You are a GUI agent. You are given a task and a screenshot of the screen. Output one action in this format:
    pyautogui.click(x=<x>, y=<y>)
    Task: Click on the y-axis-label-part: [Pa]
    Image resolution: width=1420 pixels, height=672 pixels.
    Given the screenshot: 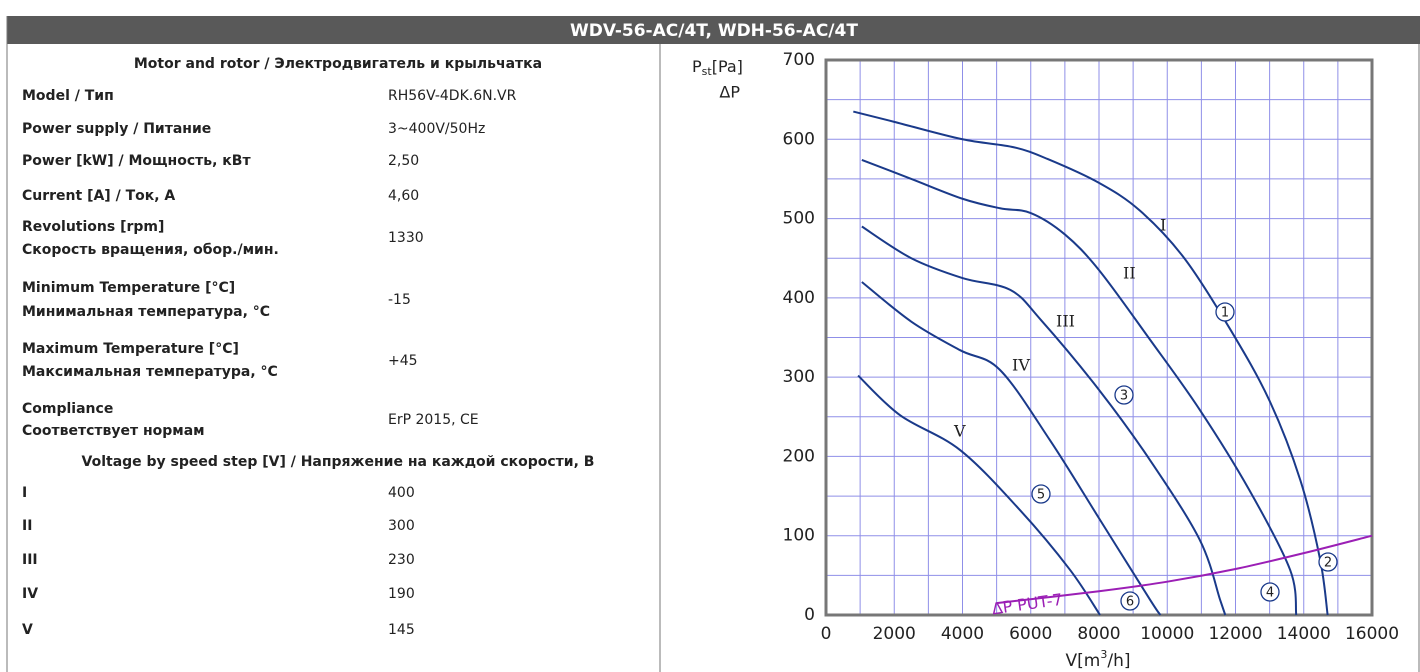 What is the action you would take?
    pyautogui.click(x=727, y=66)
    